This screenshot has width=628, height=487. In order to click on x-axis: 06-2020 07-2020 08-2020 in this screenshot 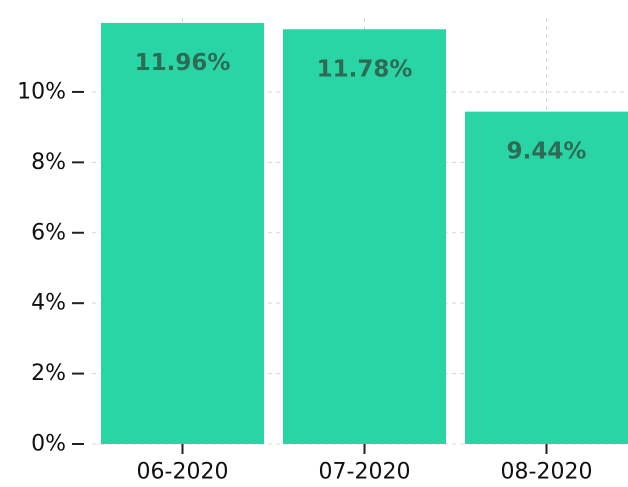, I will do `click(365, 464)`.